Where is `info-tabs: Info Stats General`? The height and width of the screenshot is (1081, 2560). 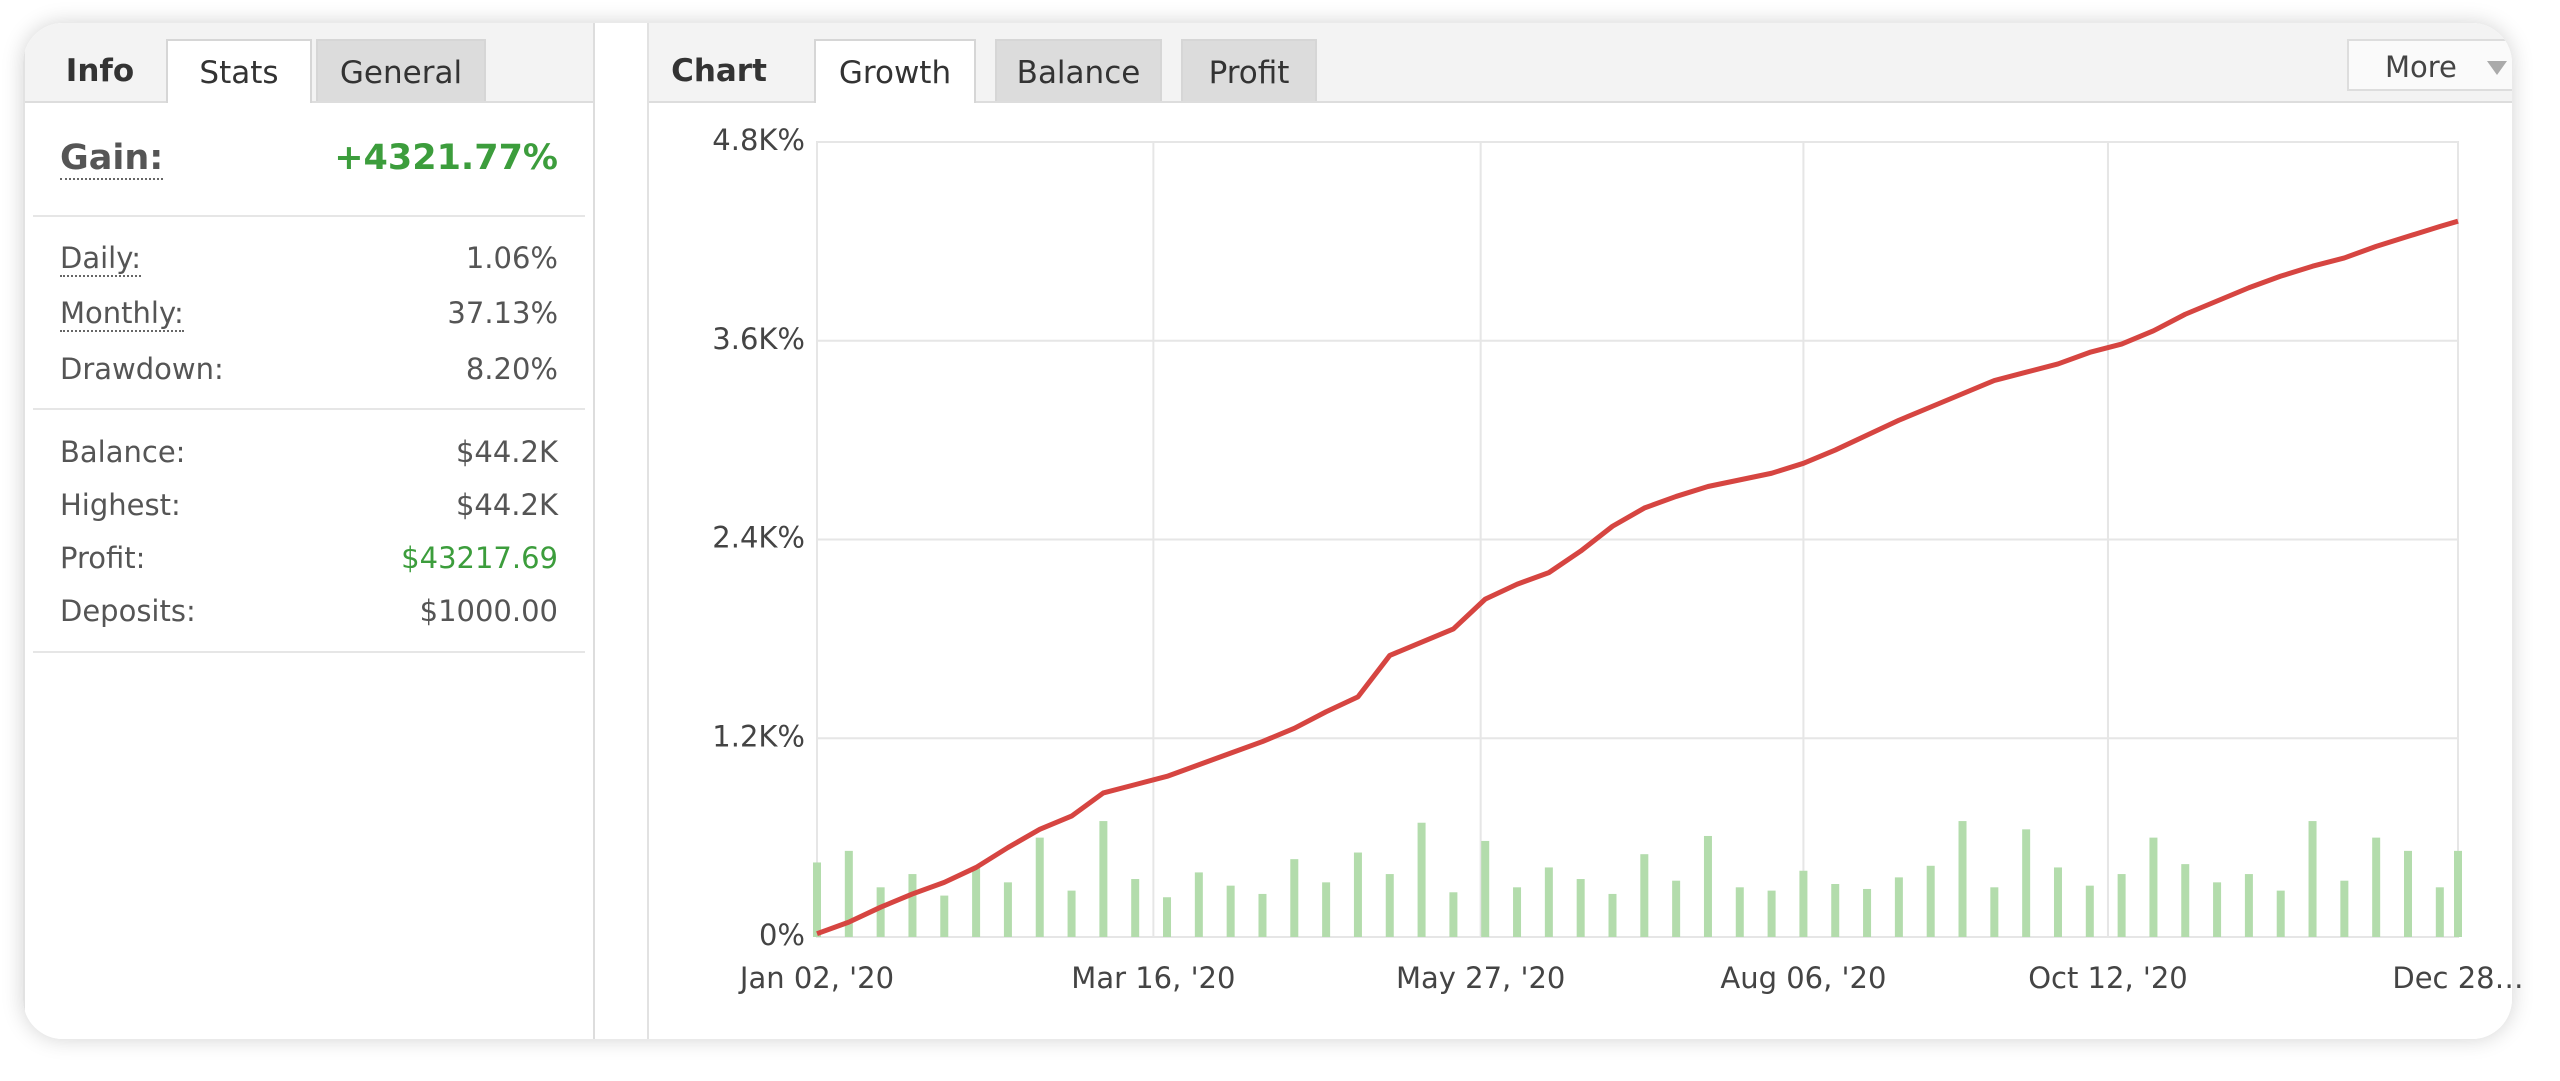 info-tabs: Info Stats General is located at coordinates (309, 63).